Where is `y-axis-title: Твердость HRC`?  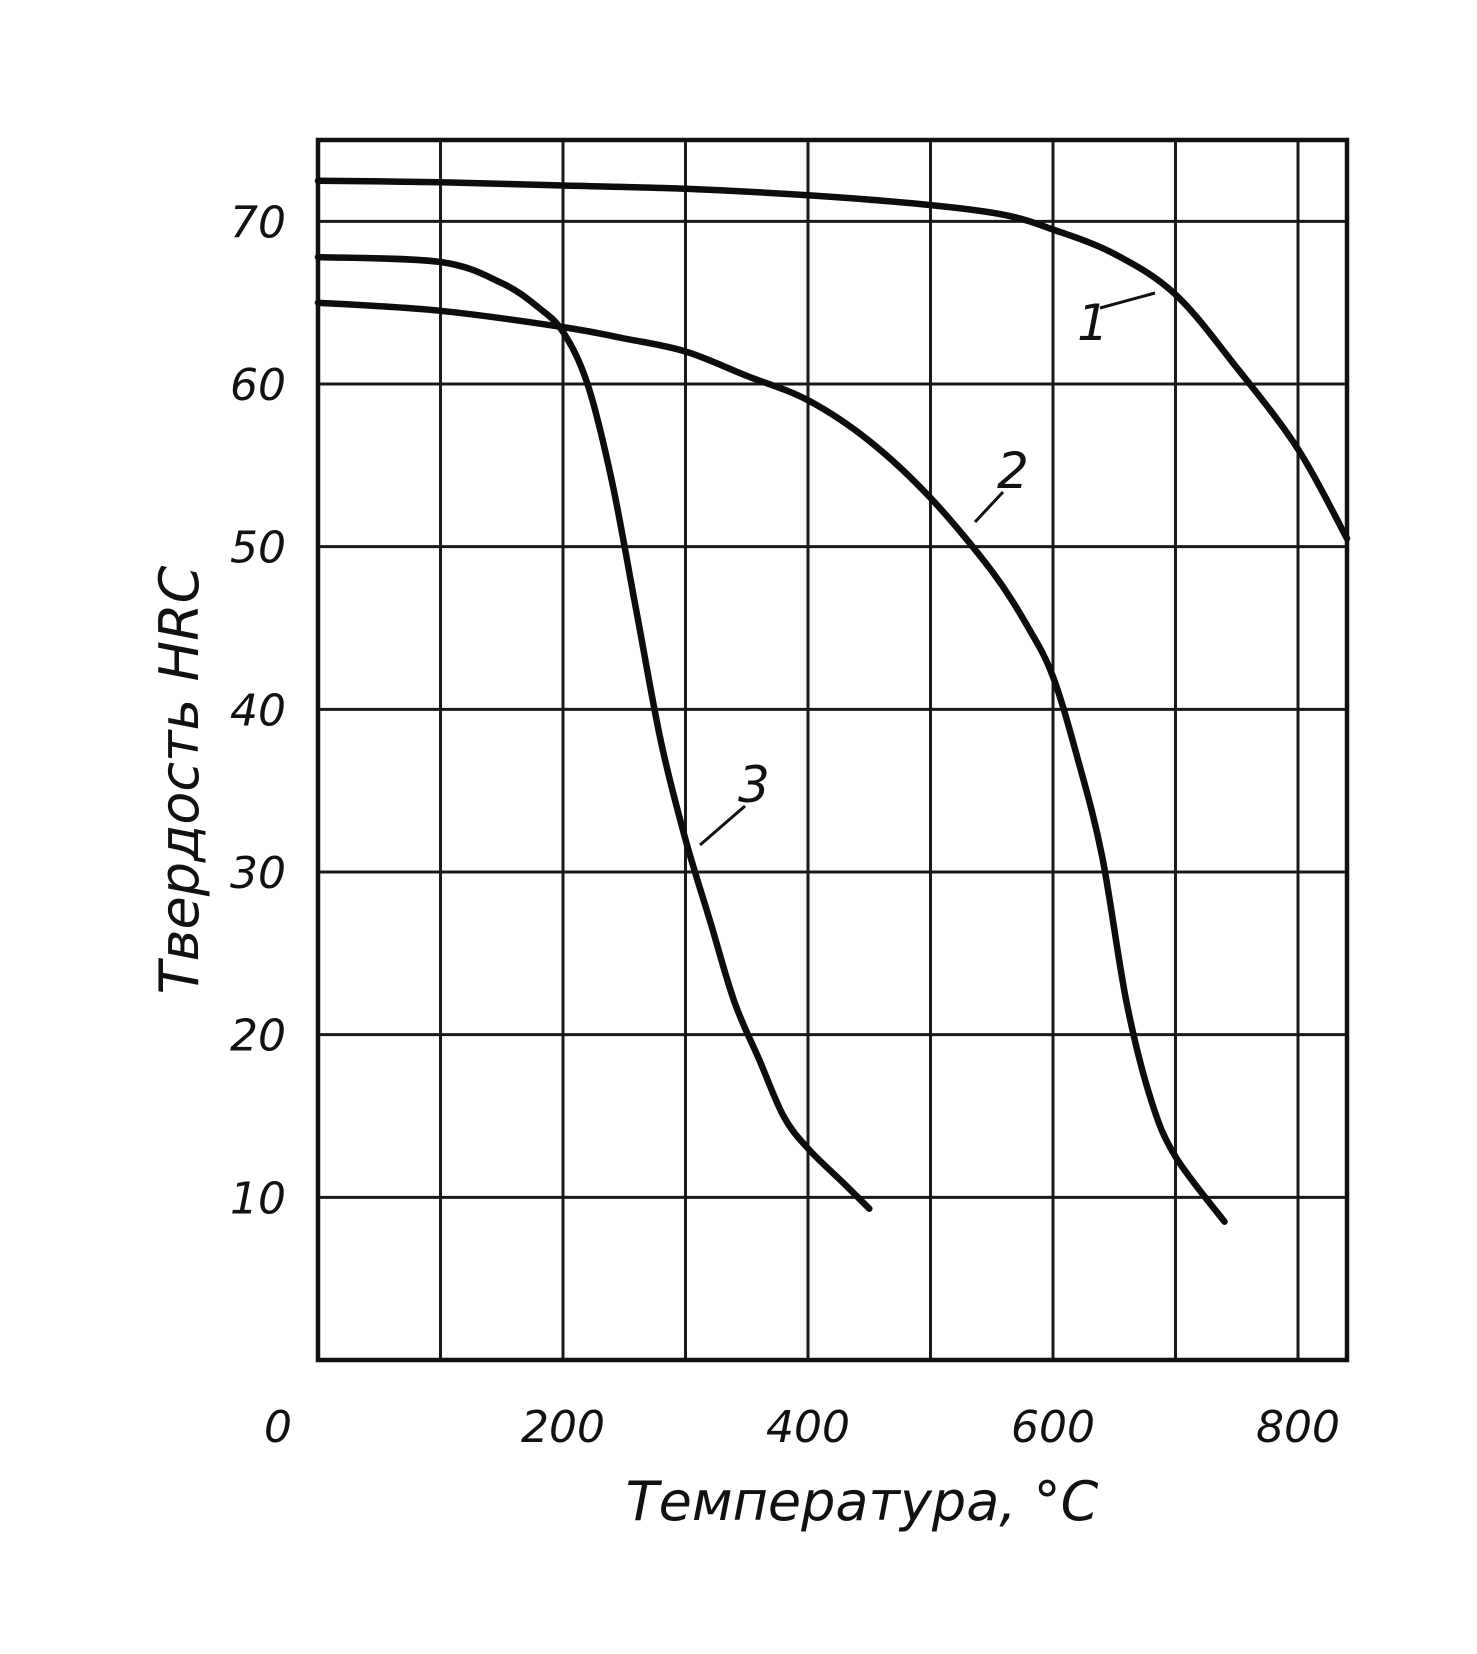 y-axis-title: Твердость HRC is located at coordinates (179, 779).